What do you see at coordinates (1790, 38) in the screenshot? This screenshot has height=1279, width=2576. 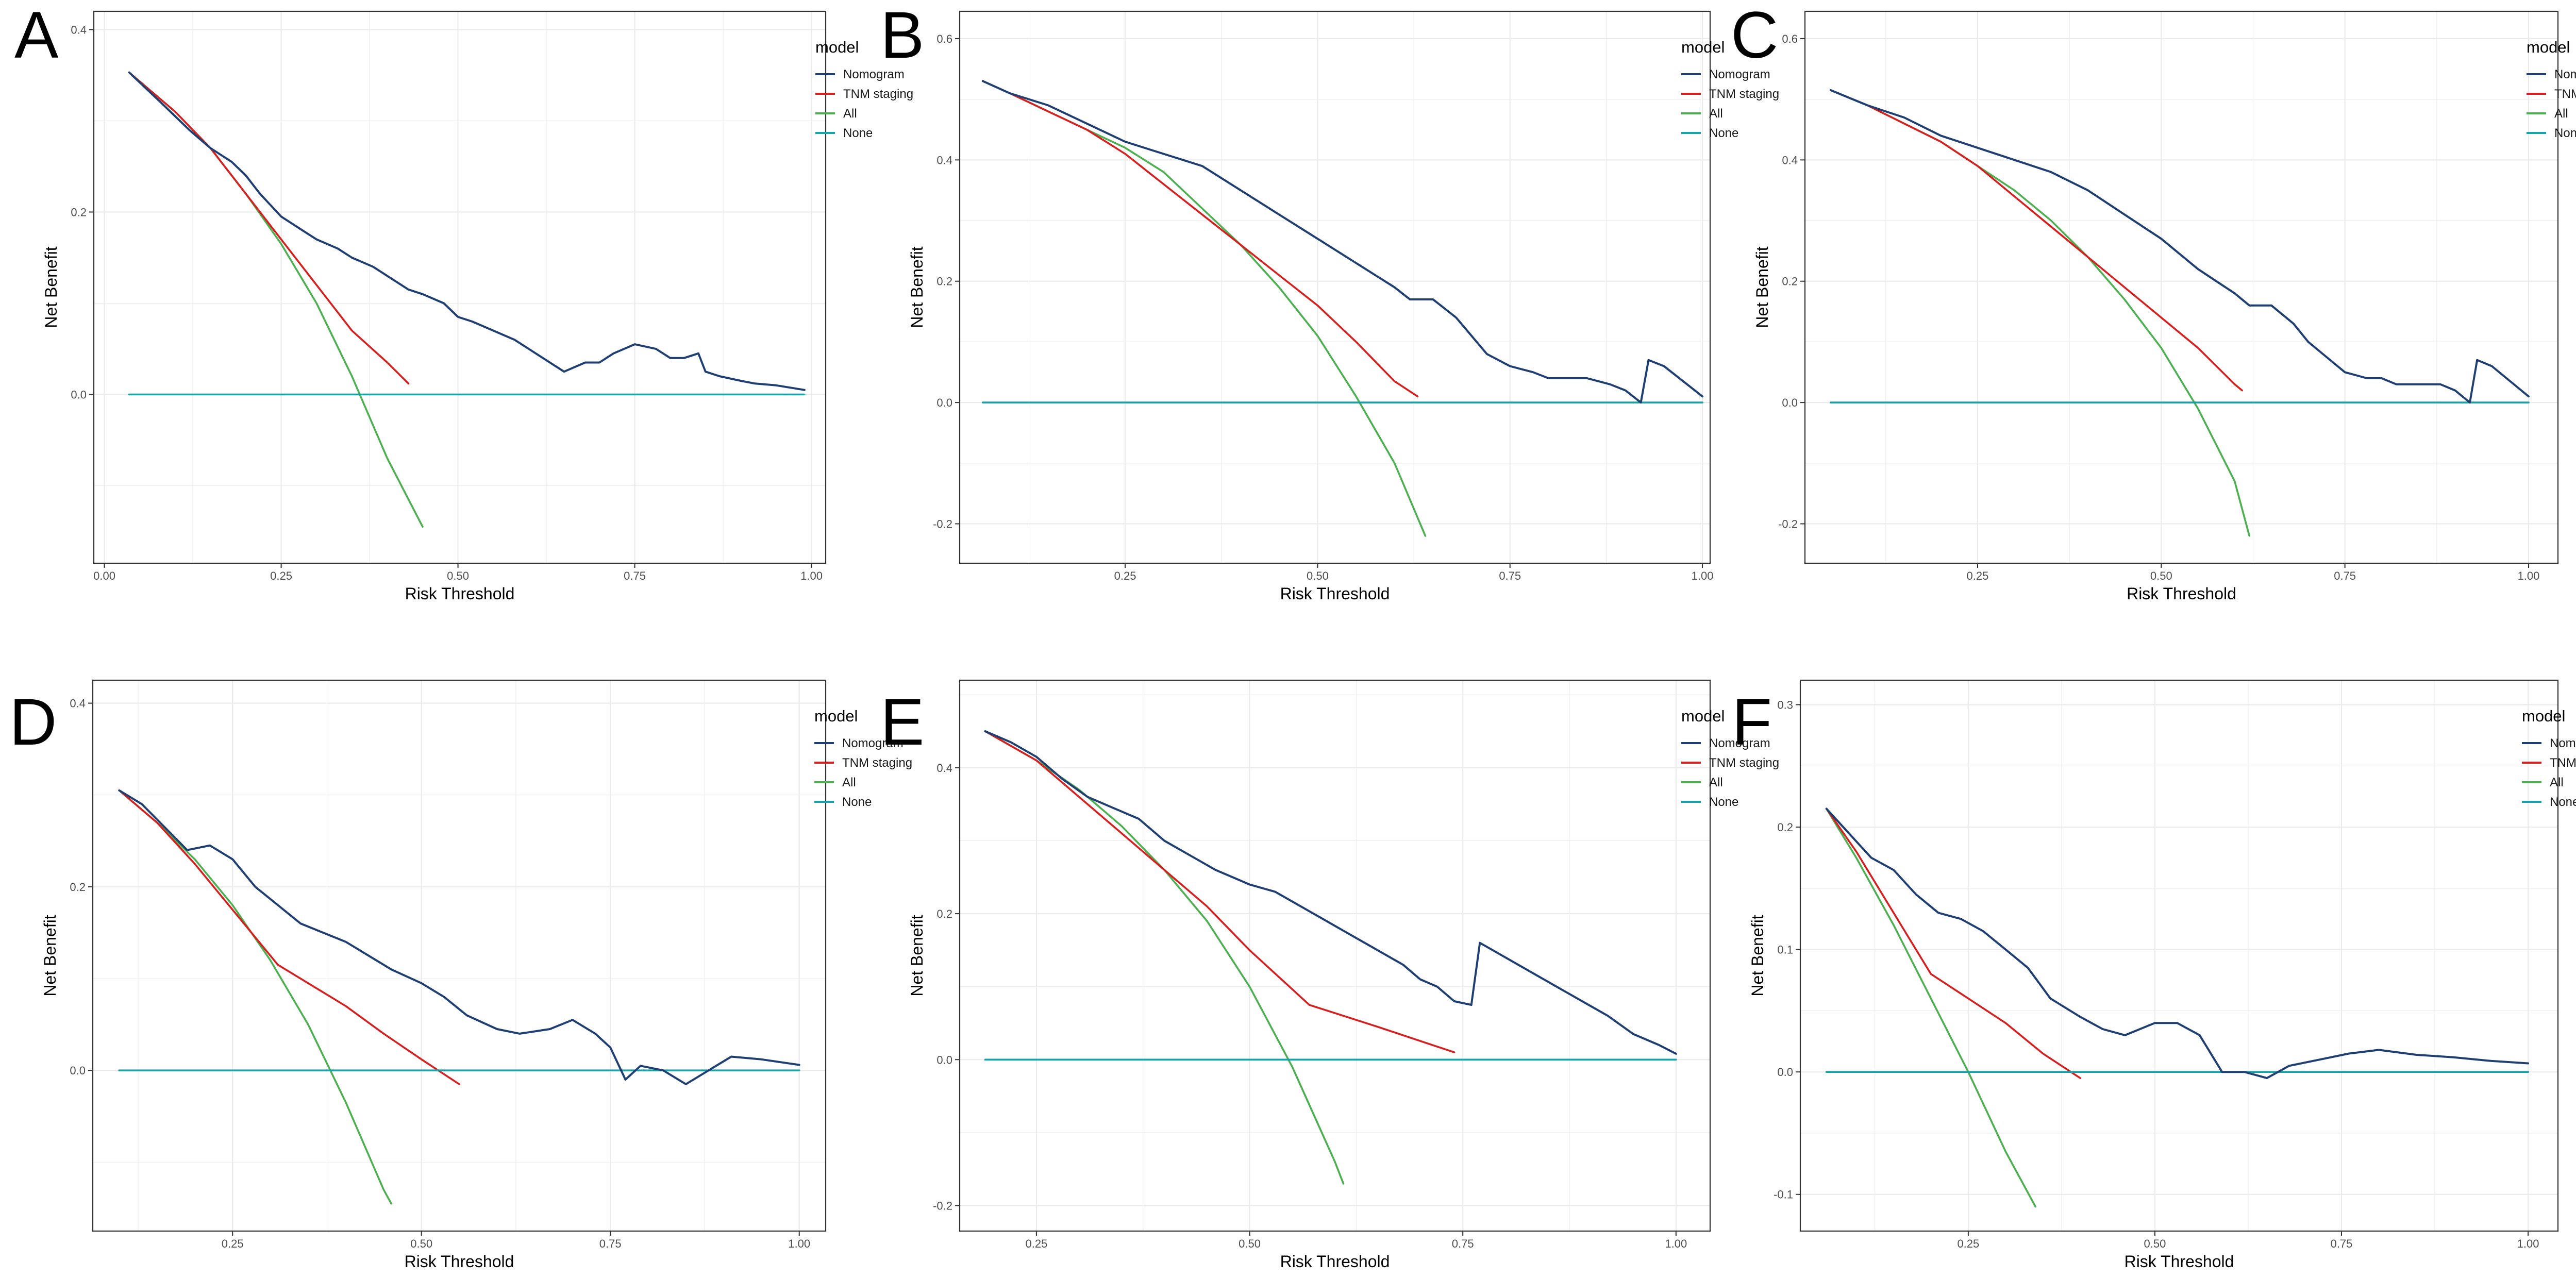 I see `y-tick-label: 0.6` at bounding box center [1790, 38].